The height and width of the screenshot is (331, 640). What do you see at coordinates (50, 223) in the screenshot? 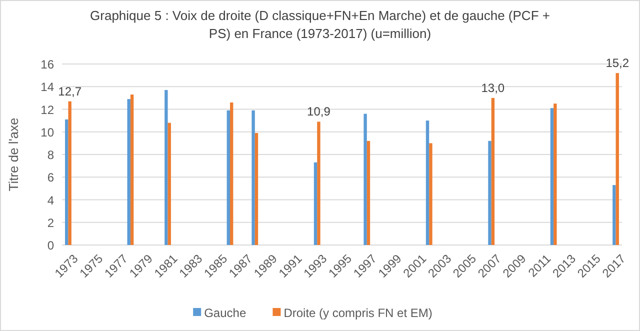
I see `y-tick-label: 2` at bounding box center [50, 223].